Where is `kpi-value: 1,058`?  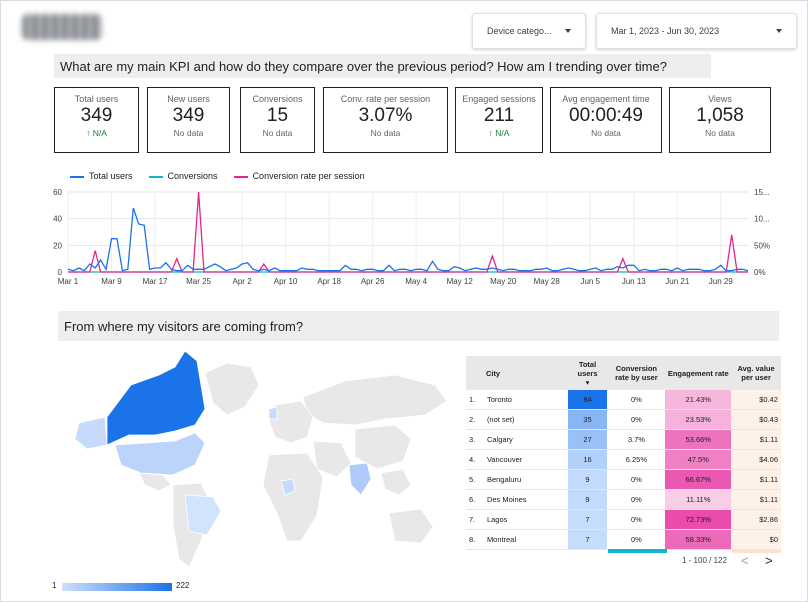
kpi-value: 1,058 is located at coordinates (720, 115).